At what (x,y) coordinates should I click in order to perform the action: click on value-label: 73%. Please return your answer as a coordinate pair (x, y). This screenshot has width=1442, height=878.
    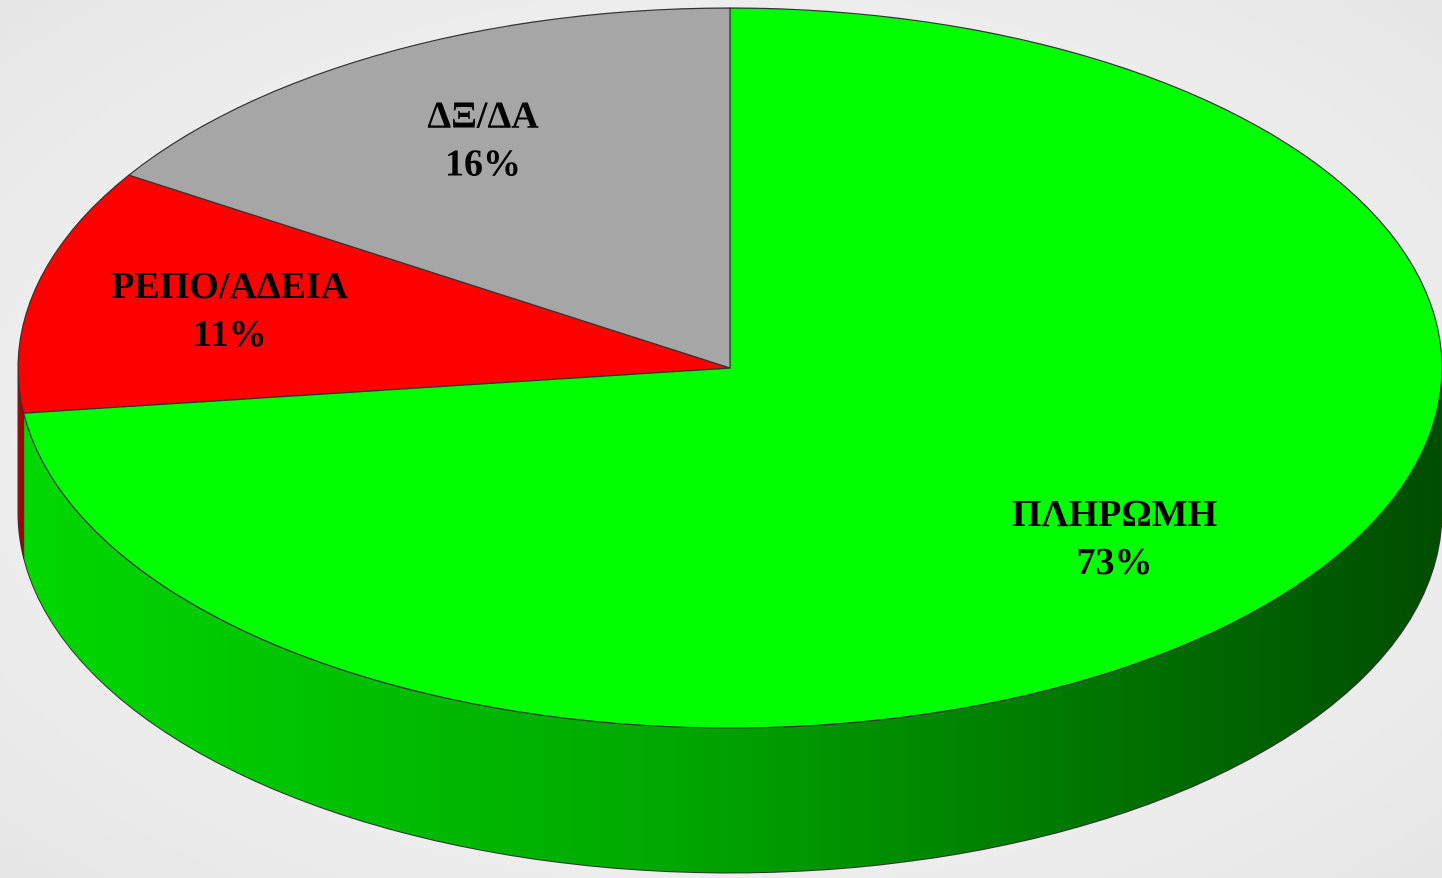
    Looking at the image, I should click on (1115, 562).